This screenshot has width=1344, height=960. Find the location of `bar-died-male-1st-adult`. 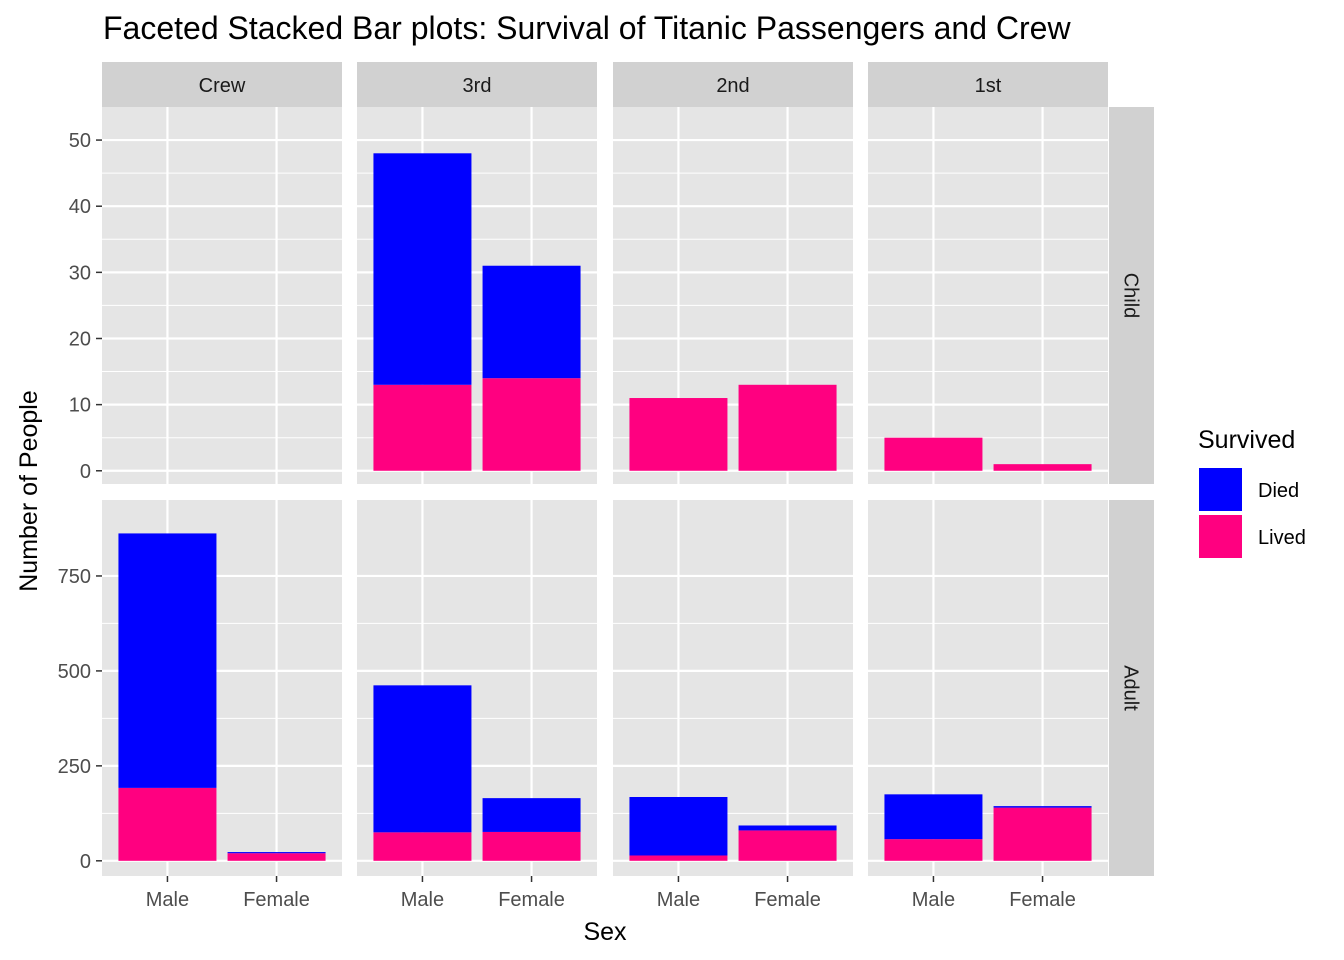

bar-died-male-1st-adult is located at coordinates (933, 817).